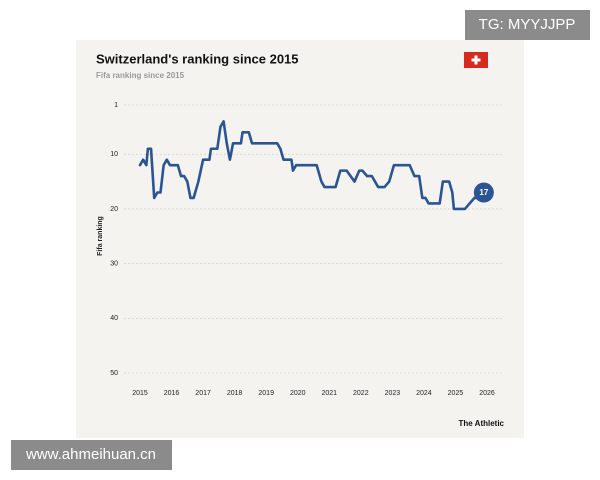  What do you see at coordinates (393, 393) in the screenshot?
I see `x-tick-label: 2023` at bounding box center [393, 393].